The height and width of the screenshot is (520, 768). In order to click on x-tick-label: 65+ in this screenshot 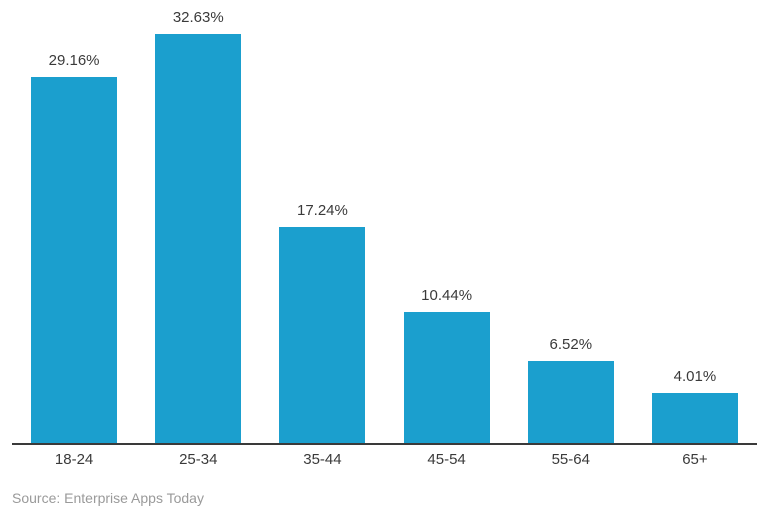, I will do `click(695, 459)`.